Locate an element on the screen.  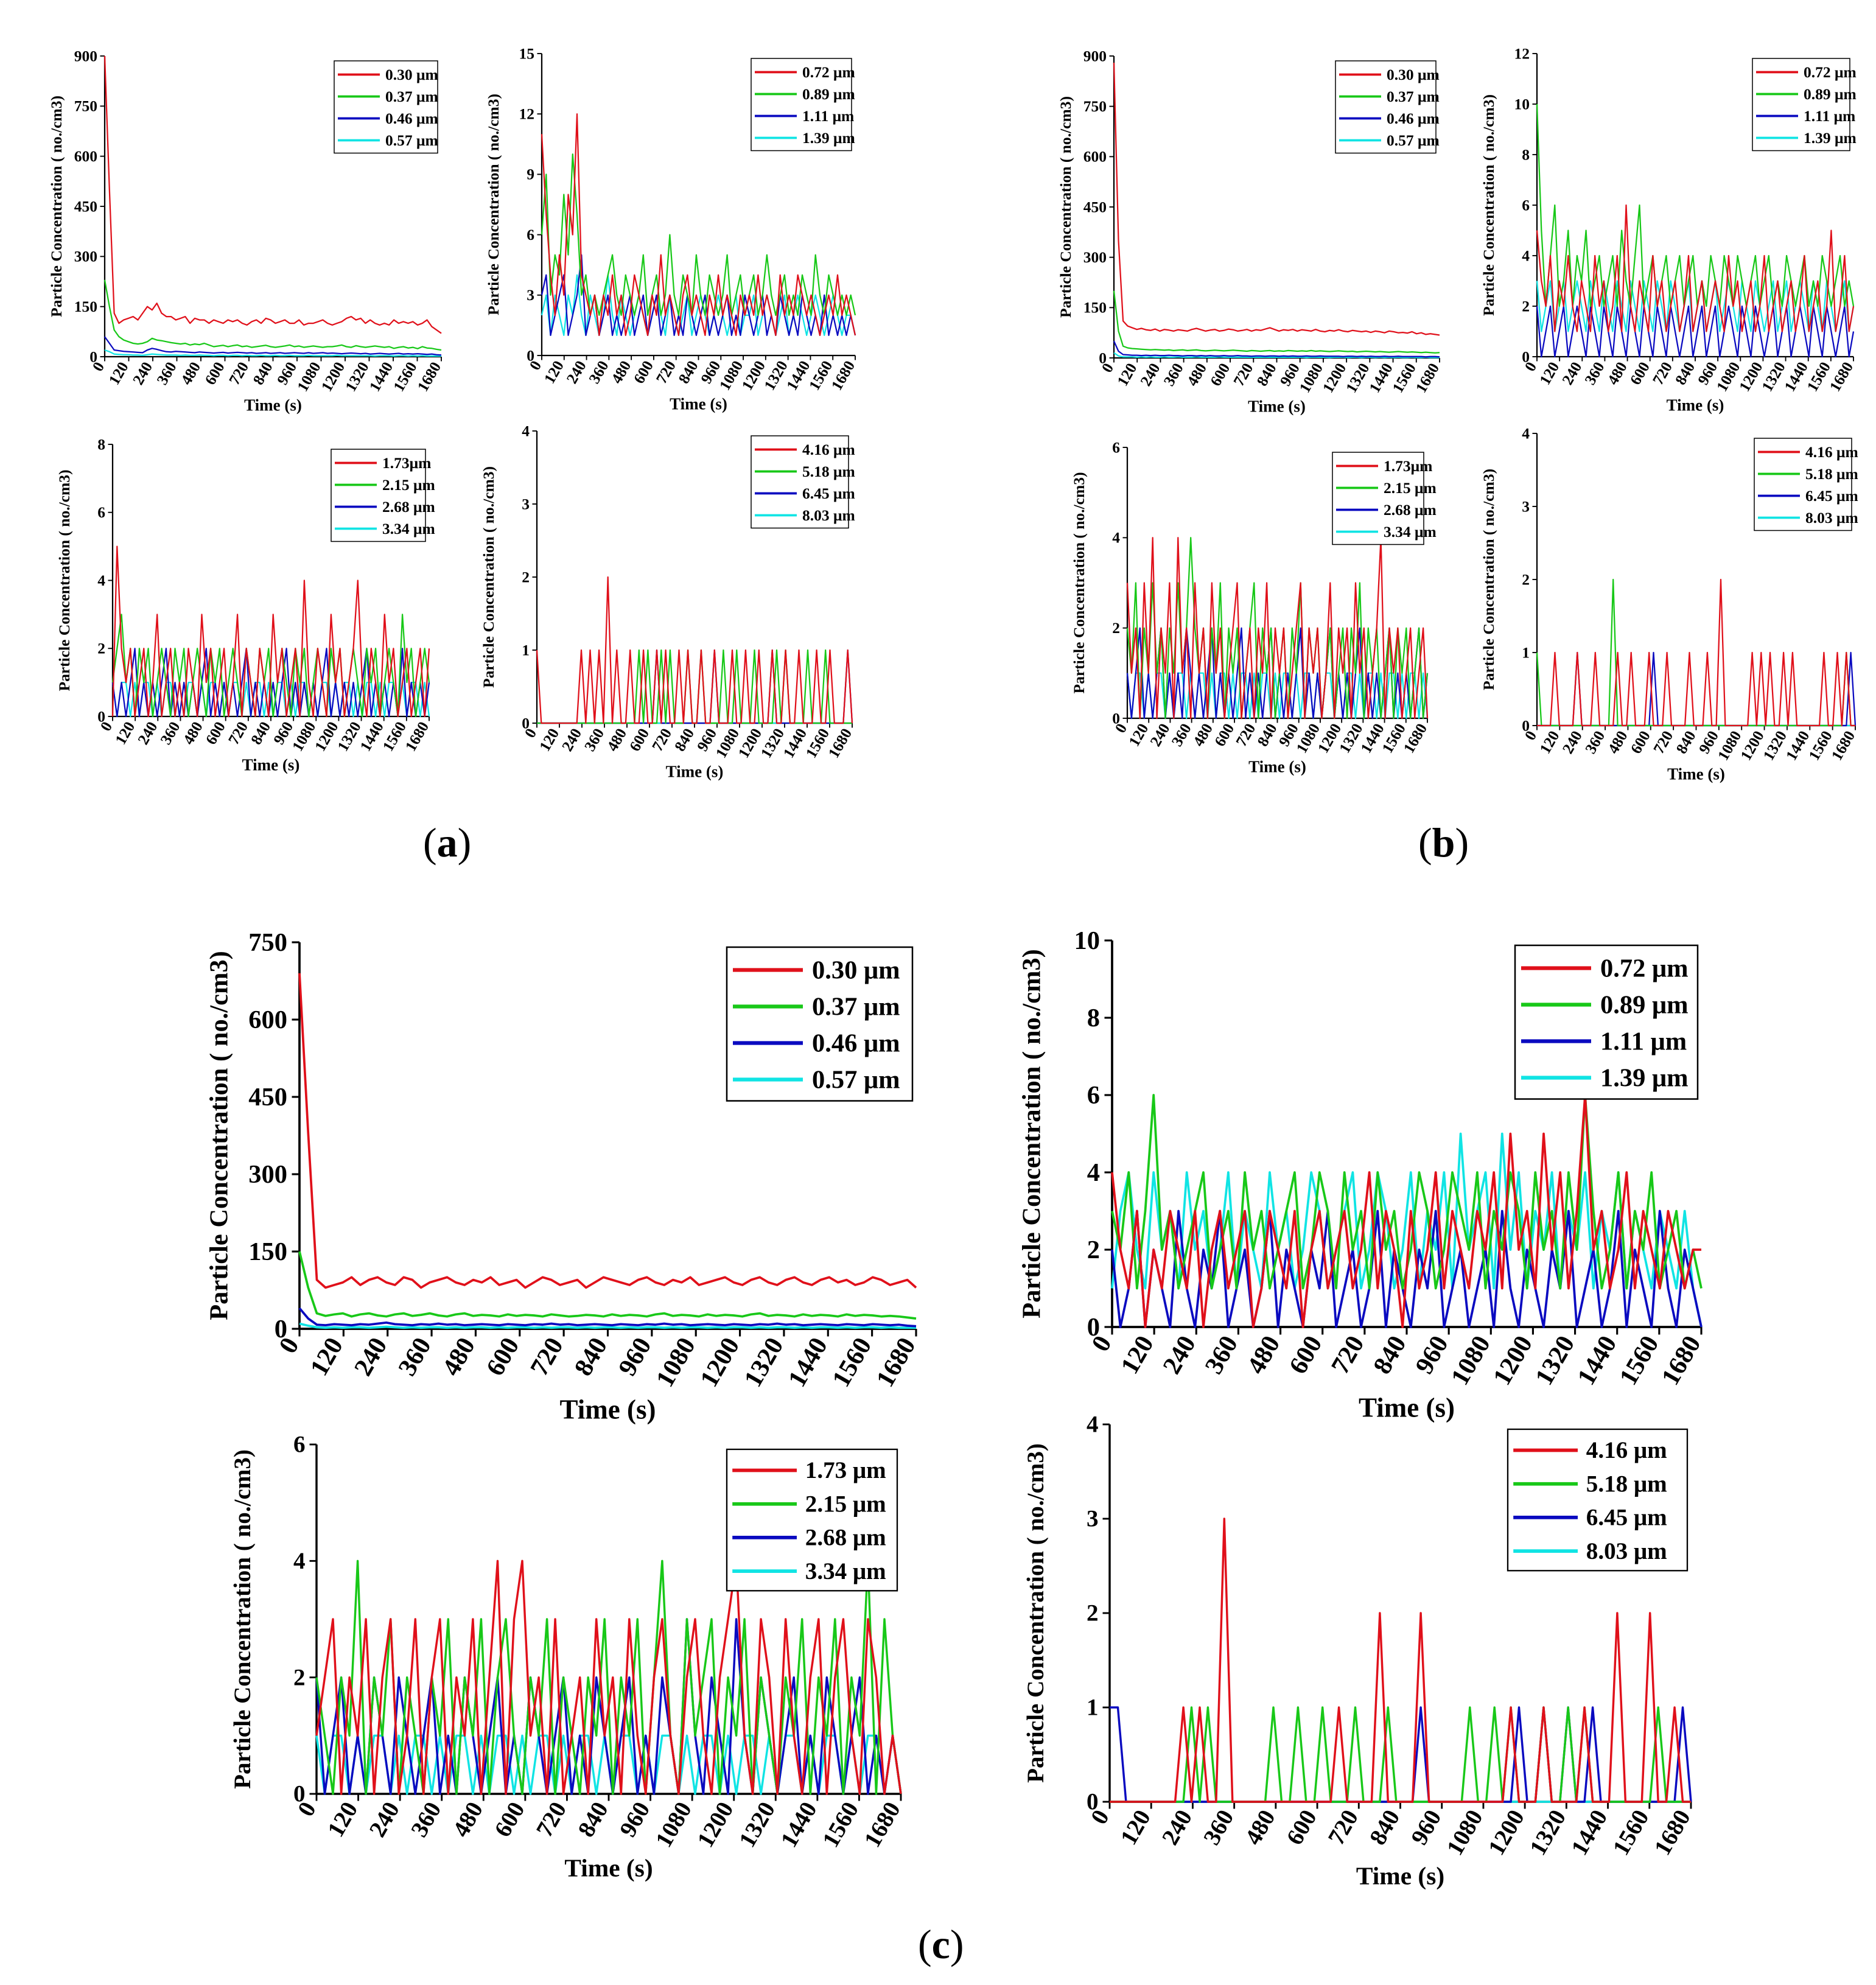
x-tick-label: 360 is located at coordinates (1219, 1827).